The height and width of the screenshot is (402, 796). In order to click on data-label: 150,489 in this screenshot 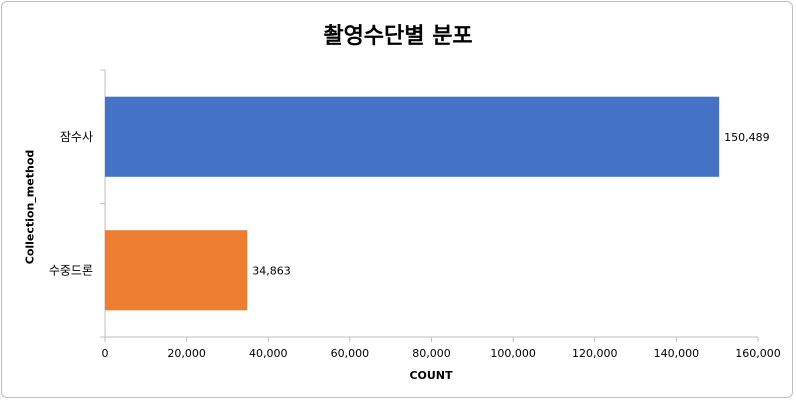, I will do `click(747, 137)`.